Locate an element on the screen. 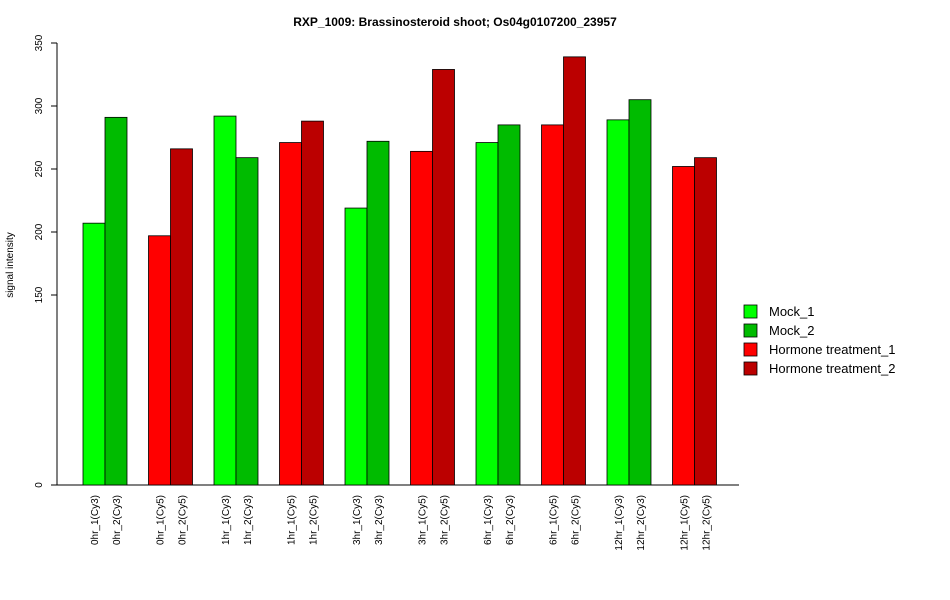  x-tick-label: 6hr_2(Cy5) is located at coordinates (576, 520).